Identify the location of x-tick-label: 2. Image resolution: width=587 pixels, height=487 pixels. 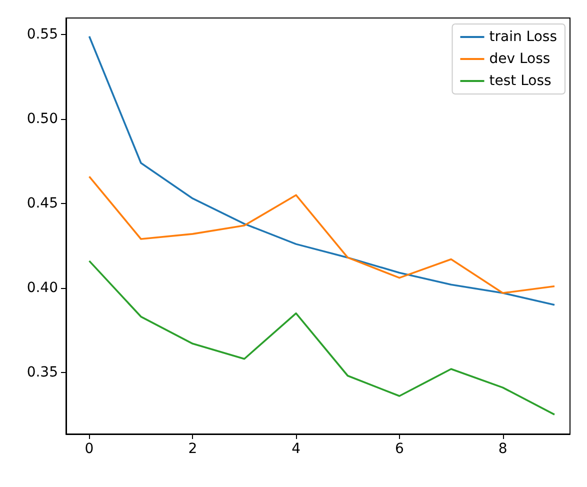
(193, 449).